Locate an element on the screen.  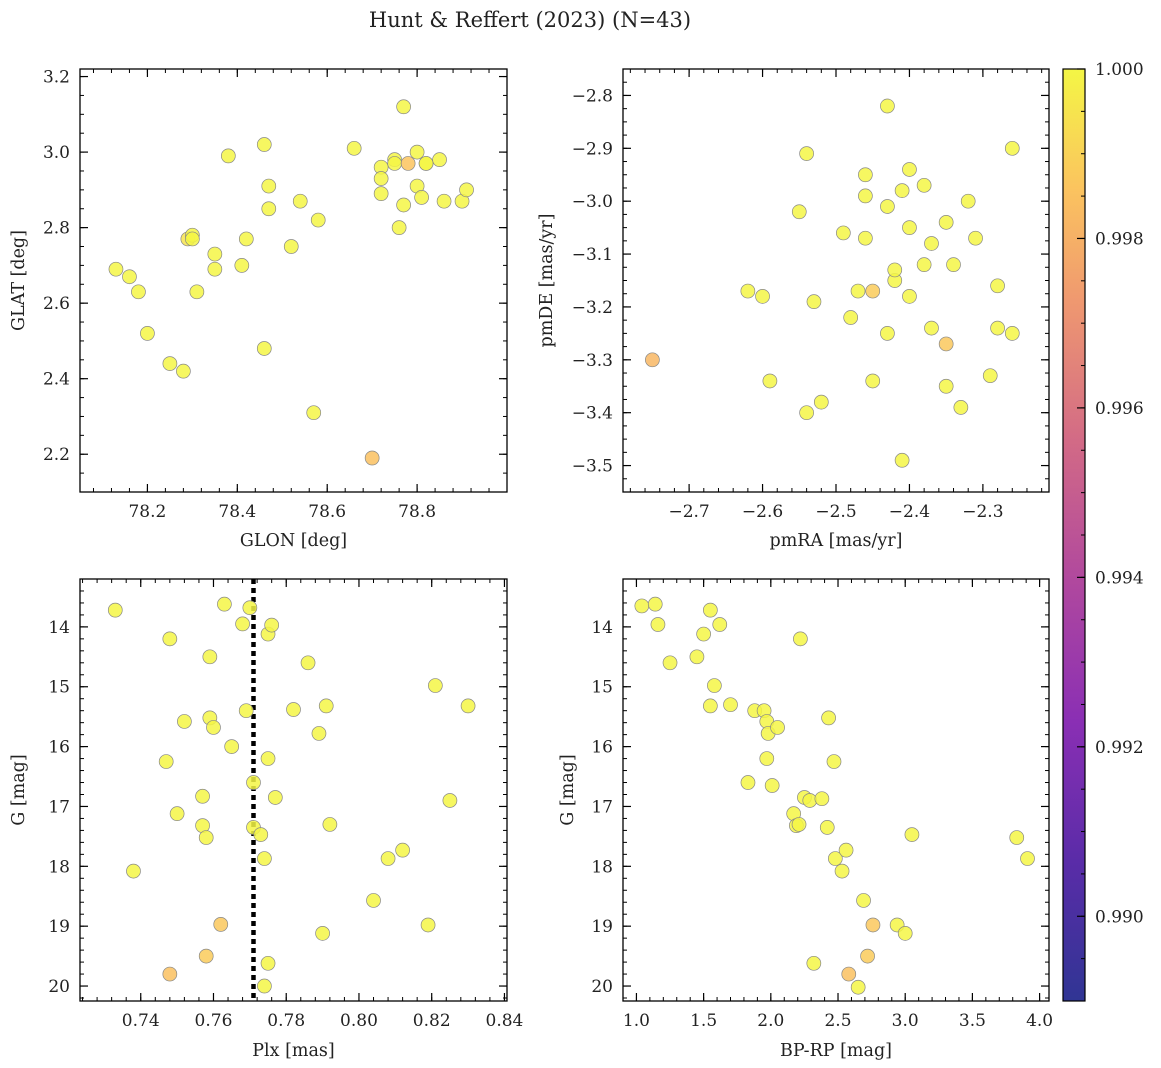
x-axis-label: GLON [deg] is located at coordinates (293, 541).